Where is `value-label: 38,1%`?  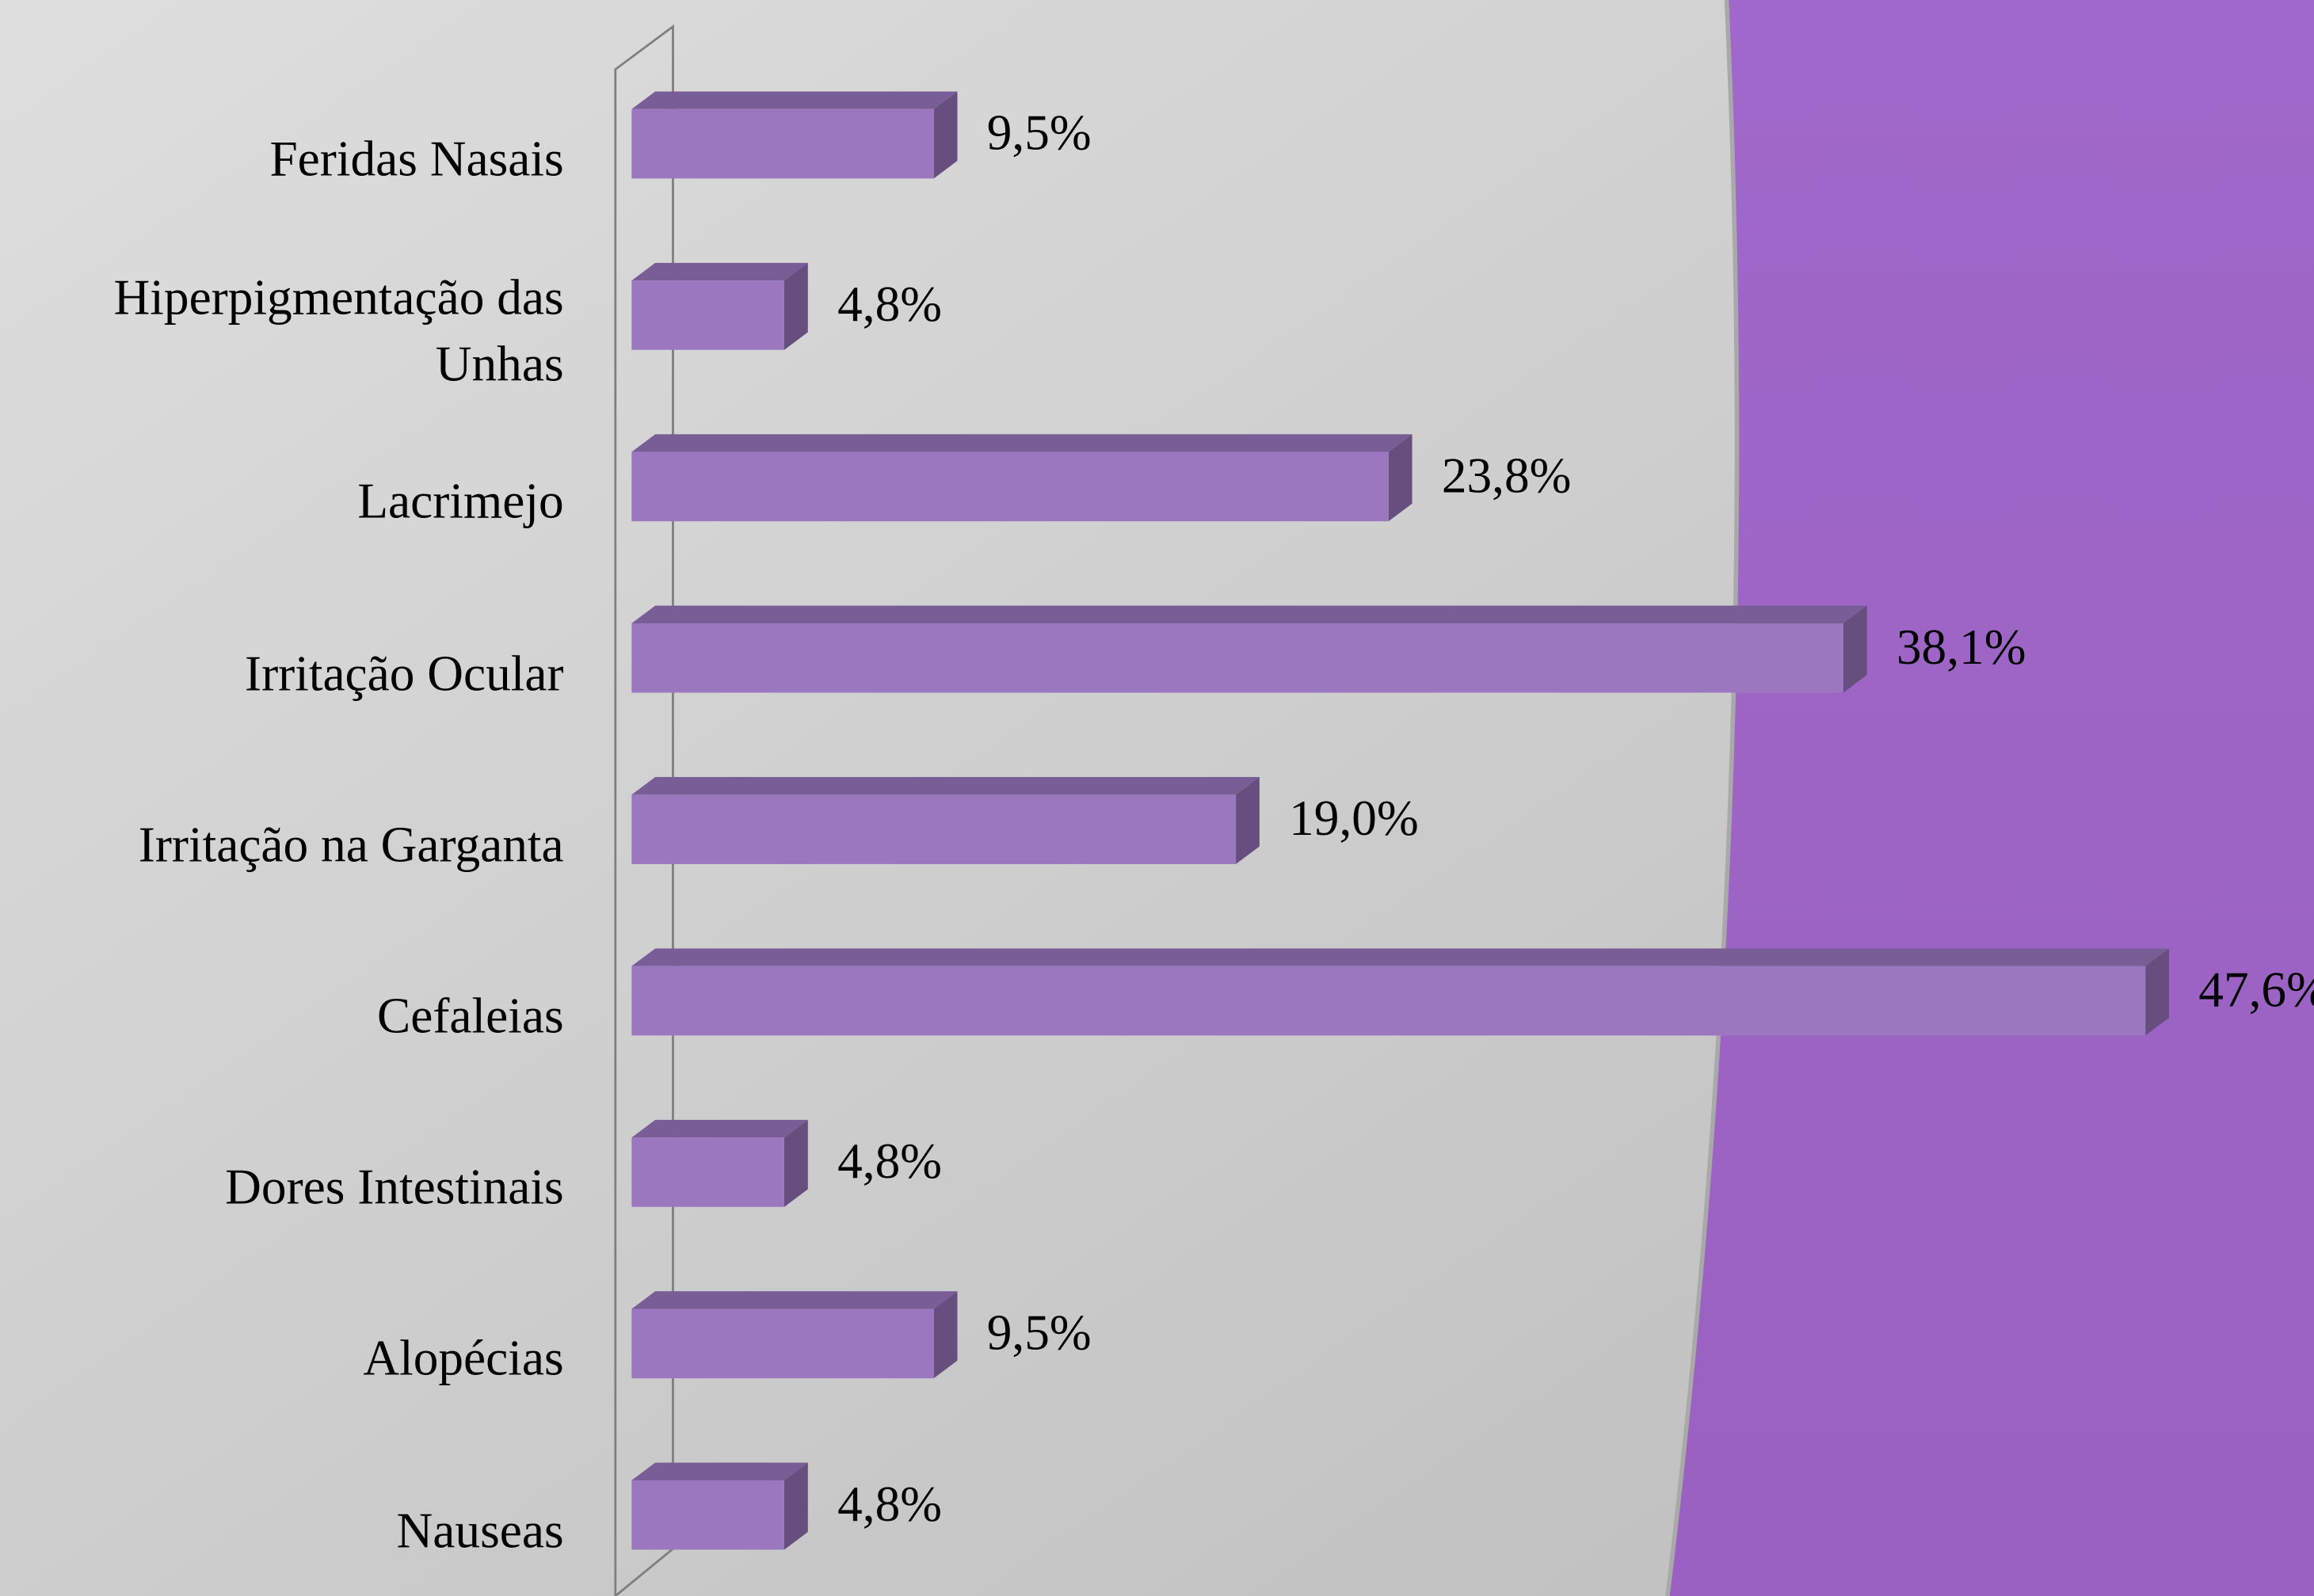
value-label: 38,1% is located at coordinates (1962, 647).